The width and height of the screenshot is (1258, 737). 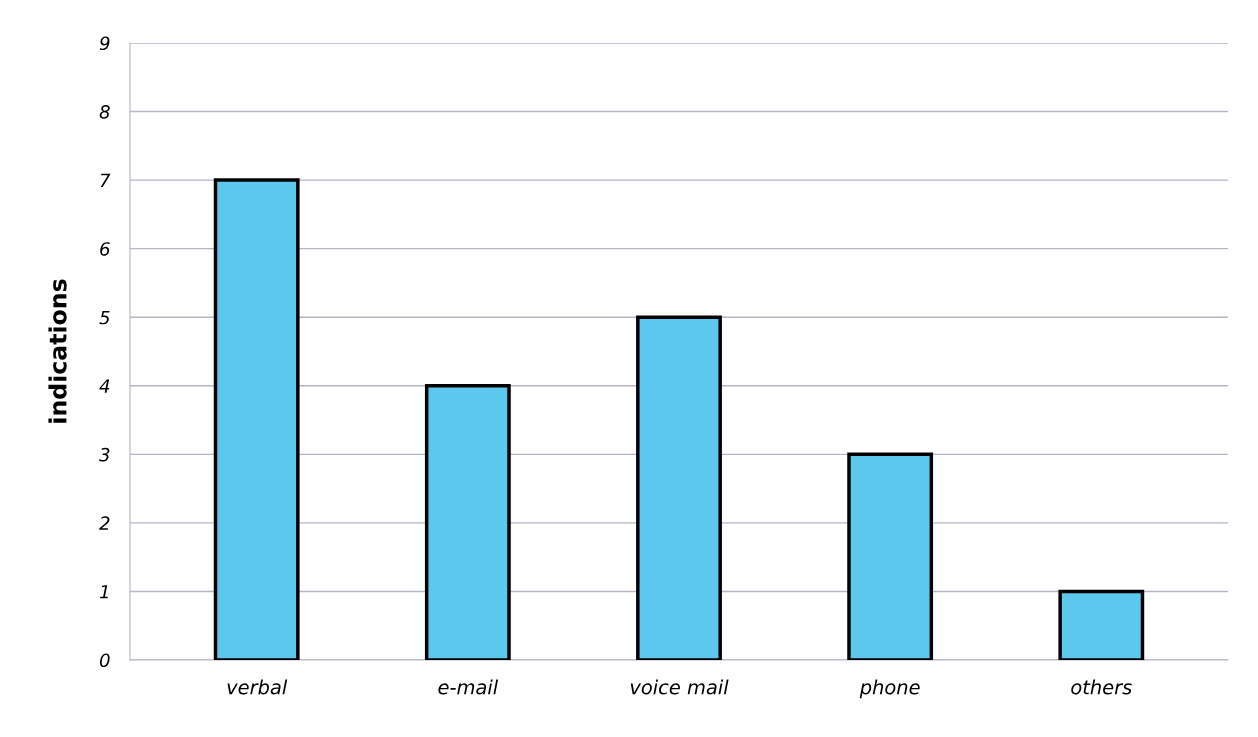 I want to click on y-tick-label: 0, so click(x=104, y=660).